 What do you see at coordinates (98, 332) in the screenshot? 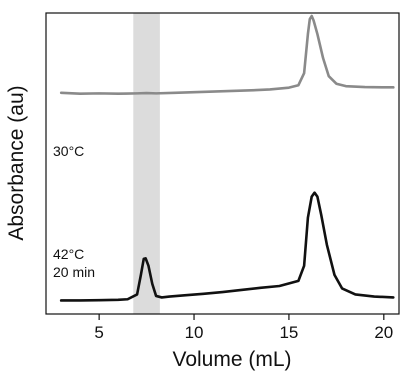
I see `x-tick-label: 5` at bounding box center [98, 332].